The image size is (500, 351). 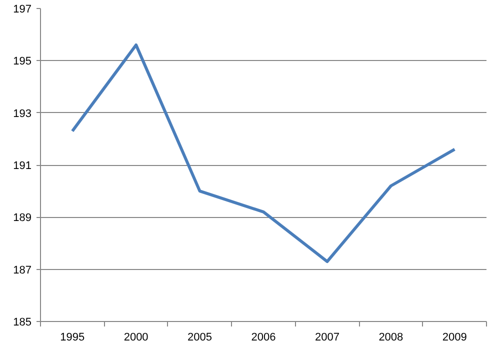 What do you see at coordinates (22, 166) in the screenshot?
I see `y-tick-label: 191` at bounding box center [22, 166].